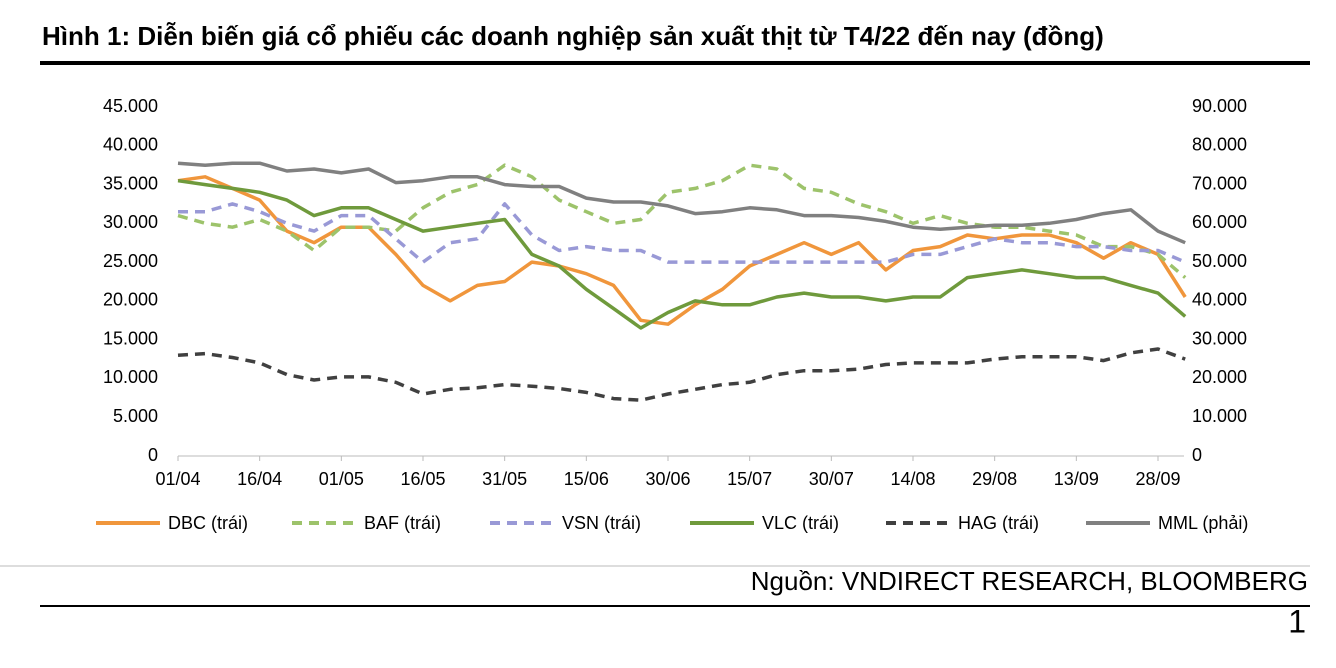 The height and width of the screenshot is (668, 1336). What do you see at coordinates (994, 479) in the screenshot?
I see `x-tick-label: 29/08` at bounding box center [994, 479].